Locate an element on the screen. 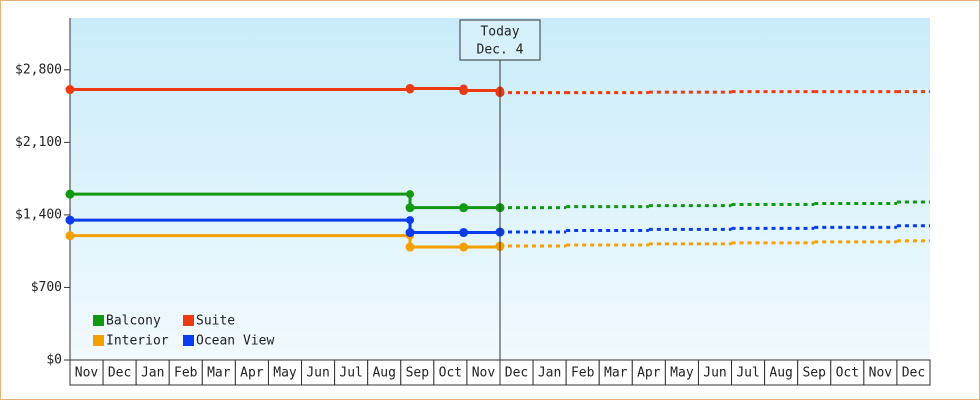  legend-label: Interior is located at coordinates (137, 341).